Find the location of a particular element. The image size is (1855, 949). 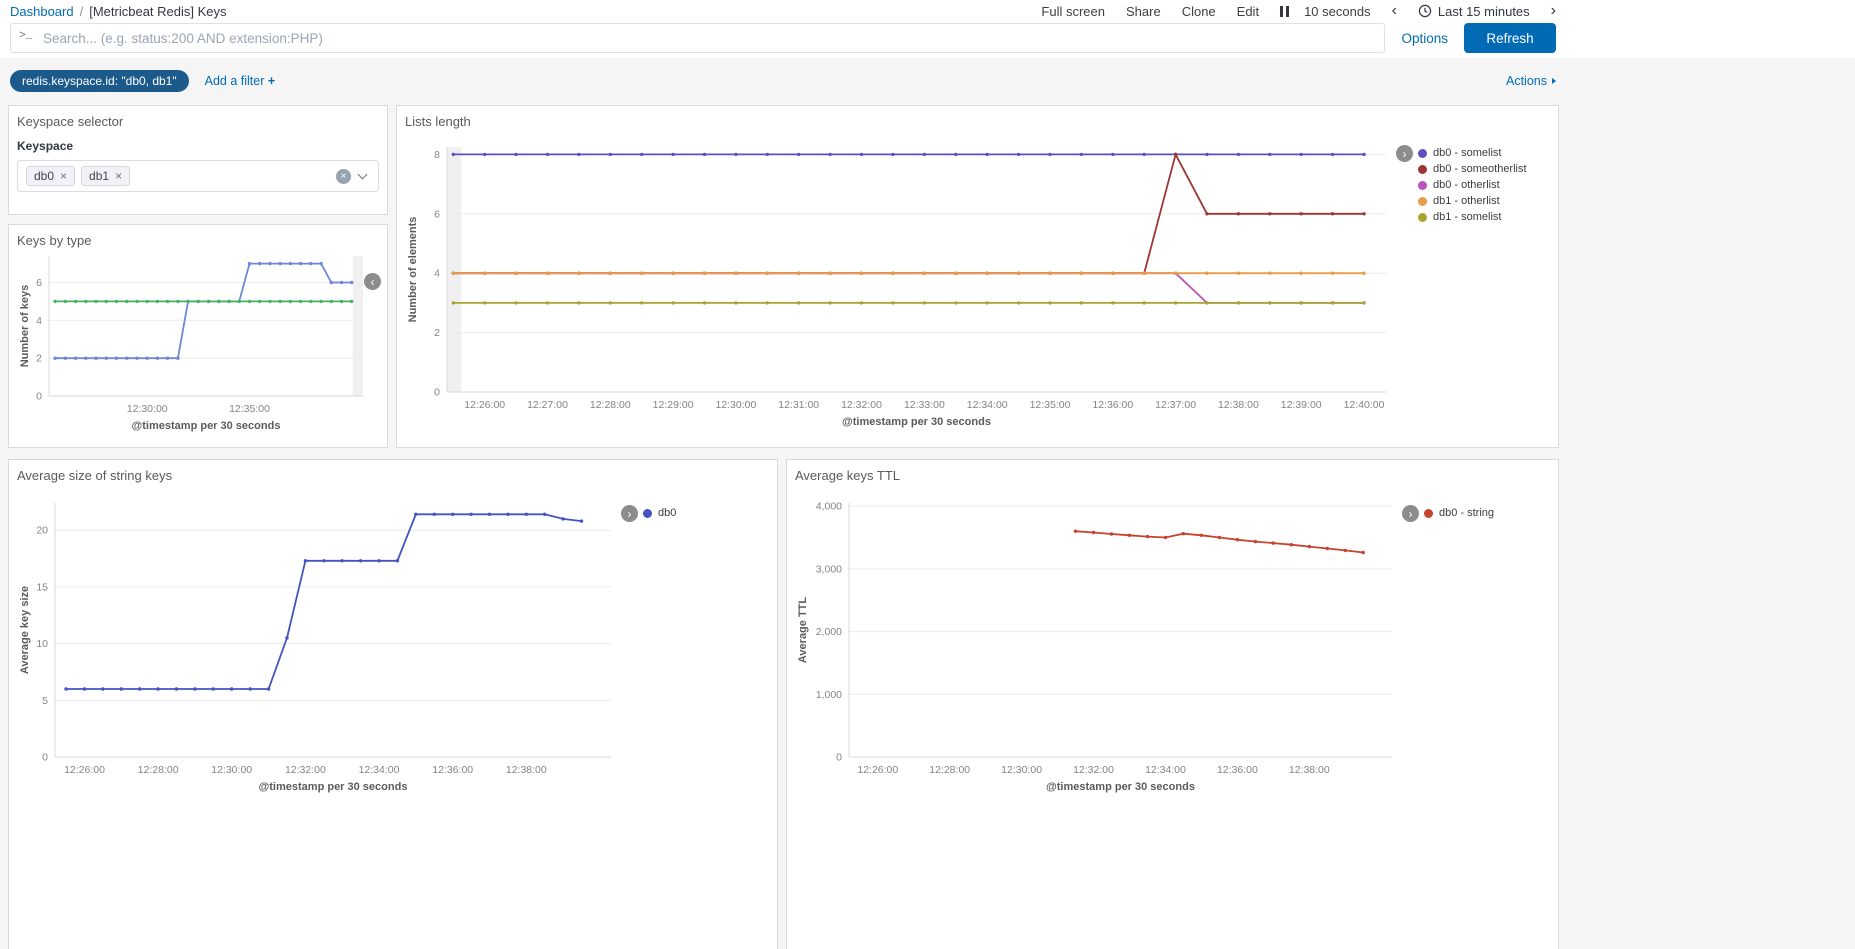

time-back-chevron-icon: ‹ is located at coordinates (1394, 10).